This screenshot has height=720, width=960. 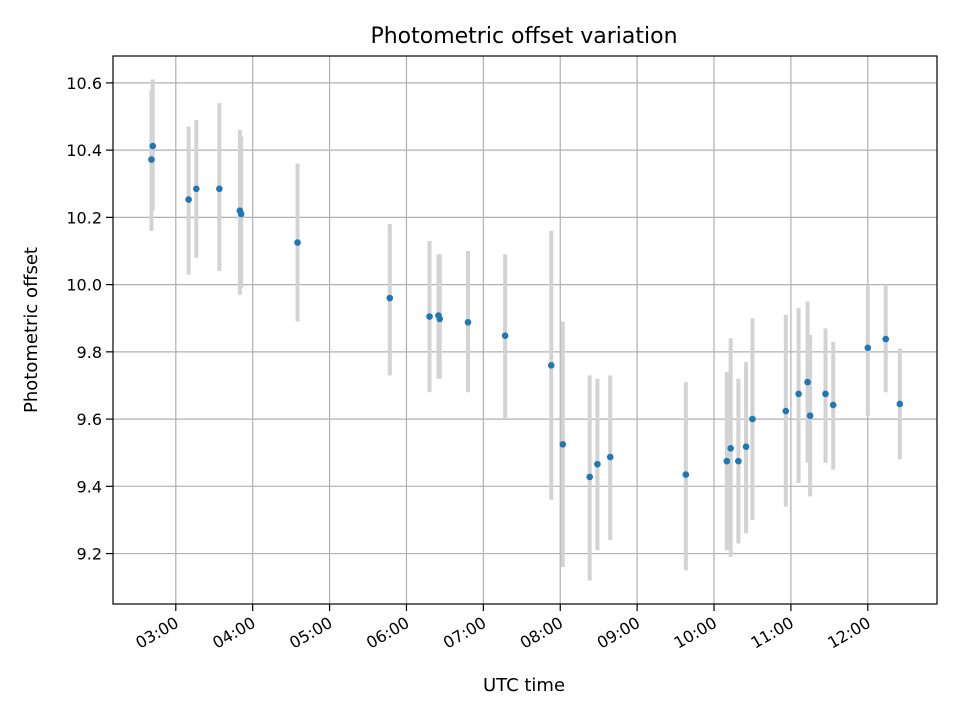 I want to click on y-tick-label: 10.2, so click(x=84, y=217).